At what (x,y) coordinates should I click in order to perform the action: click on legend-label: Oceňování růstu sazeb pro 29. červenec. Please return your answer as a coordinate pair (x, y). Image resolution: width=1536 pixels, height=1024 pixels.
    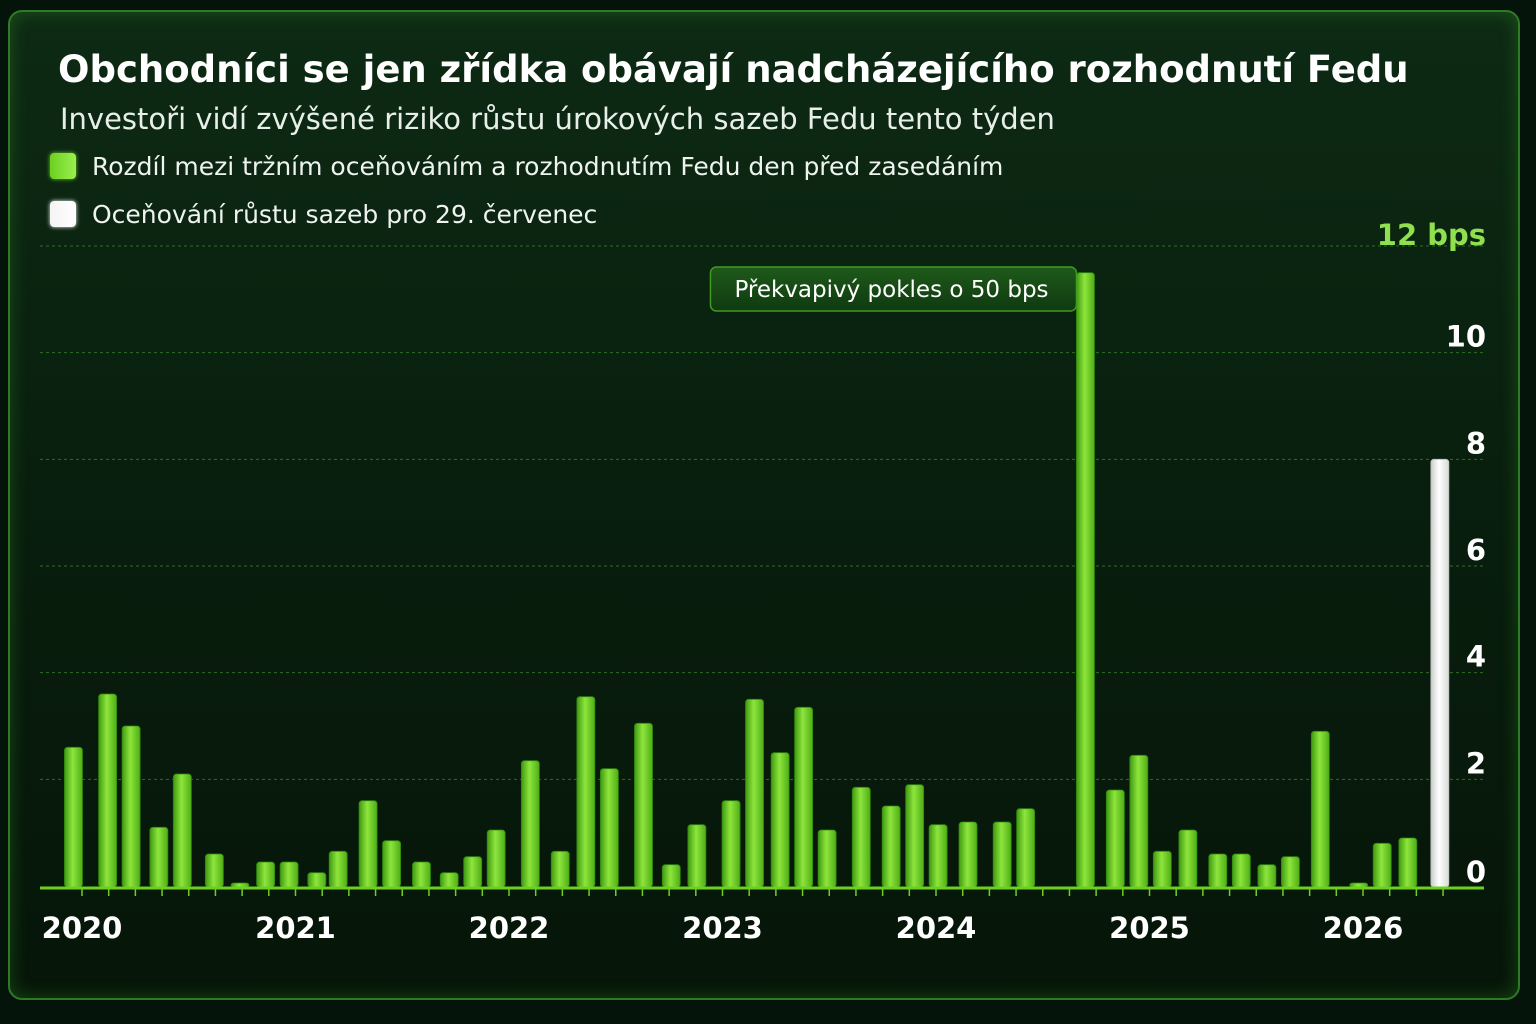
    Looking at the image, I should click on (345, 214).